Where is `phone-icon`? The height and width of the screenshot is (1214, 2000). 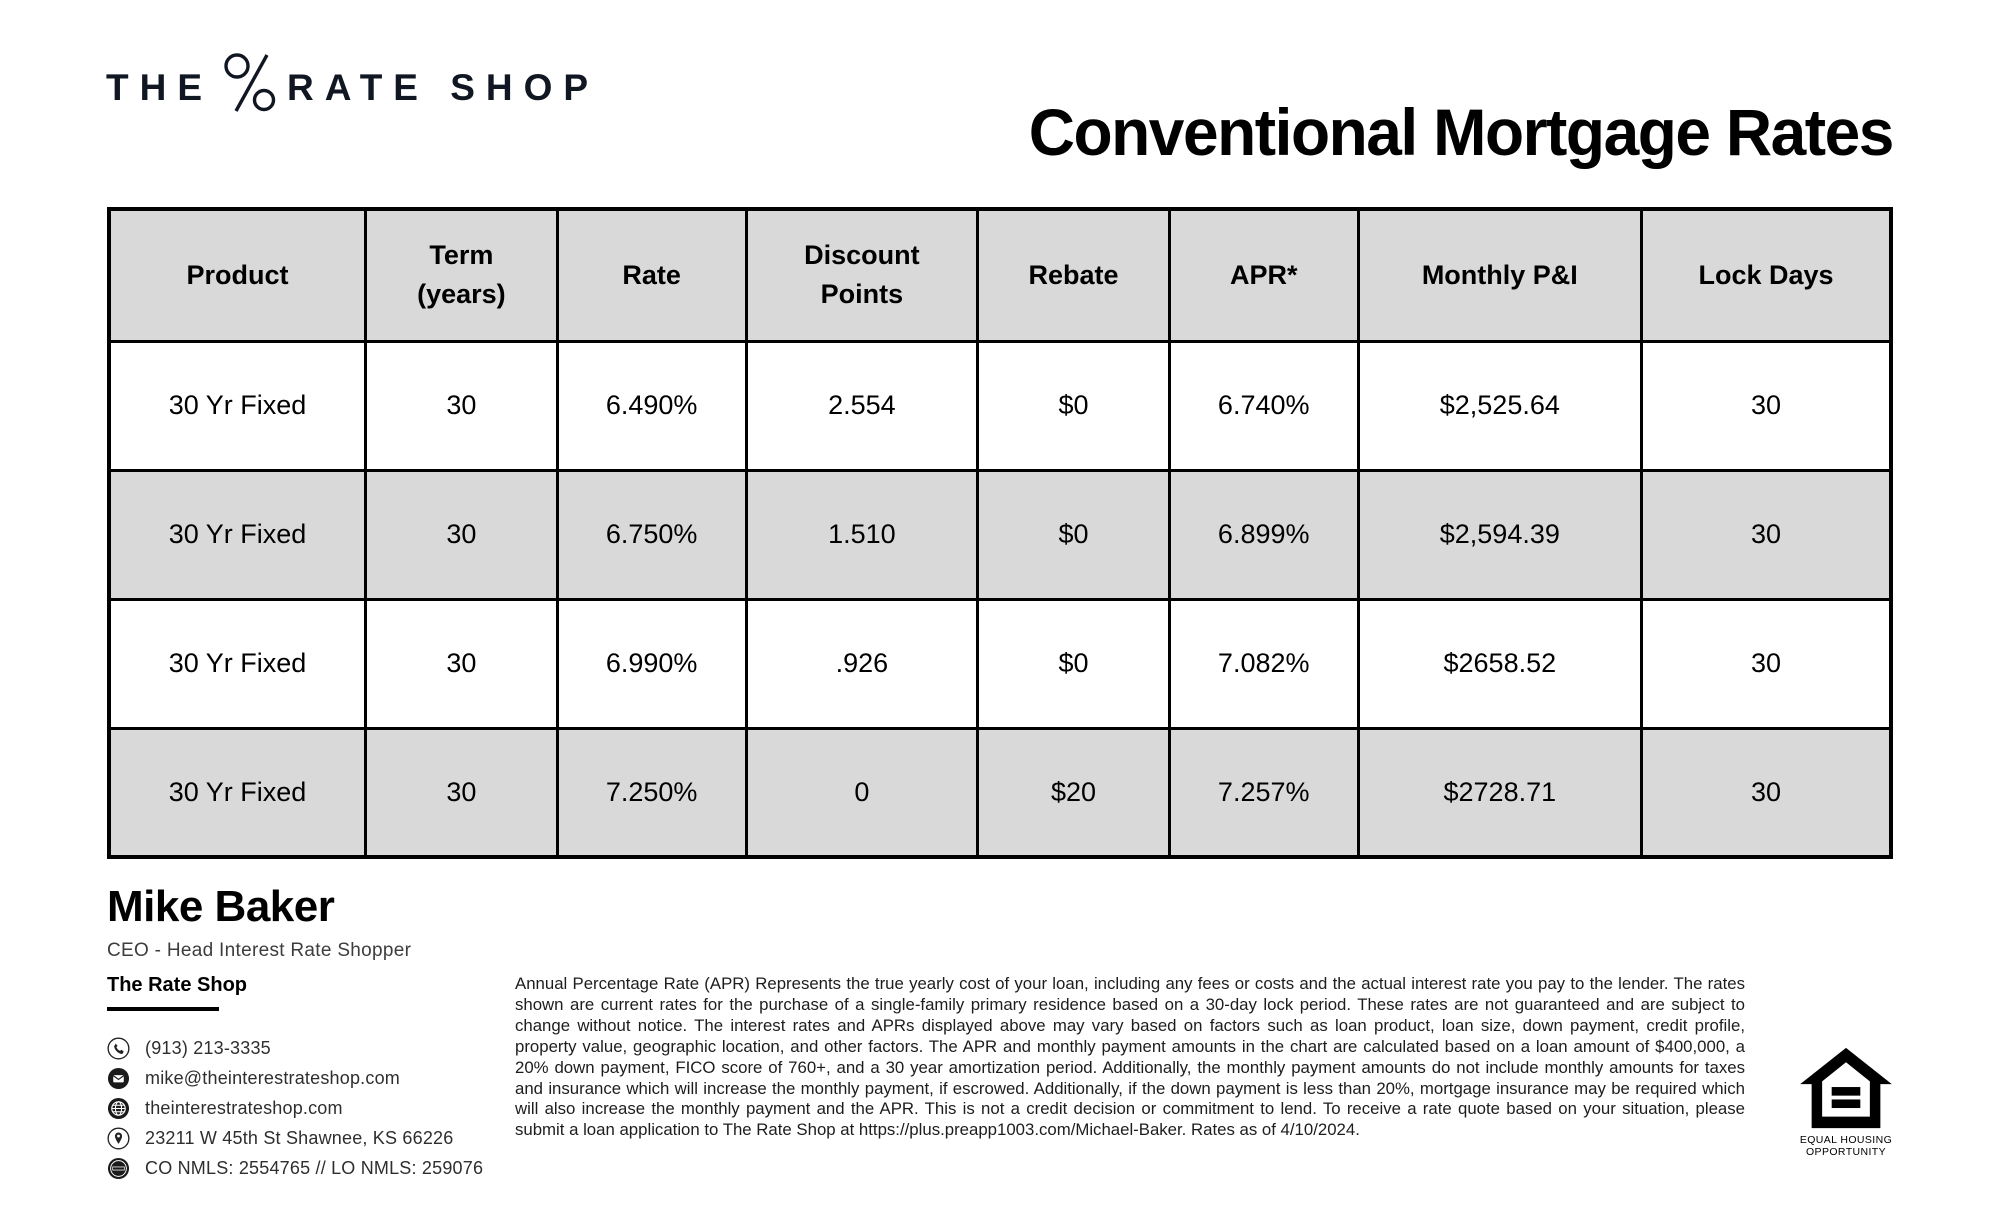 phone-icon is located at coordinates (118, 1048).